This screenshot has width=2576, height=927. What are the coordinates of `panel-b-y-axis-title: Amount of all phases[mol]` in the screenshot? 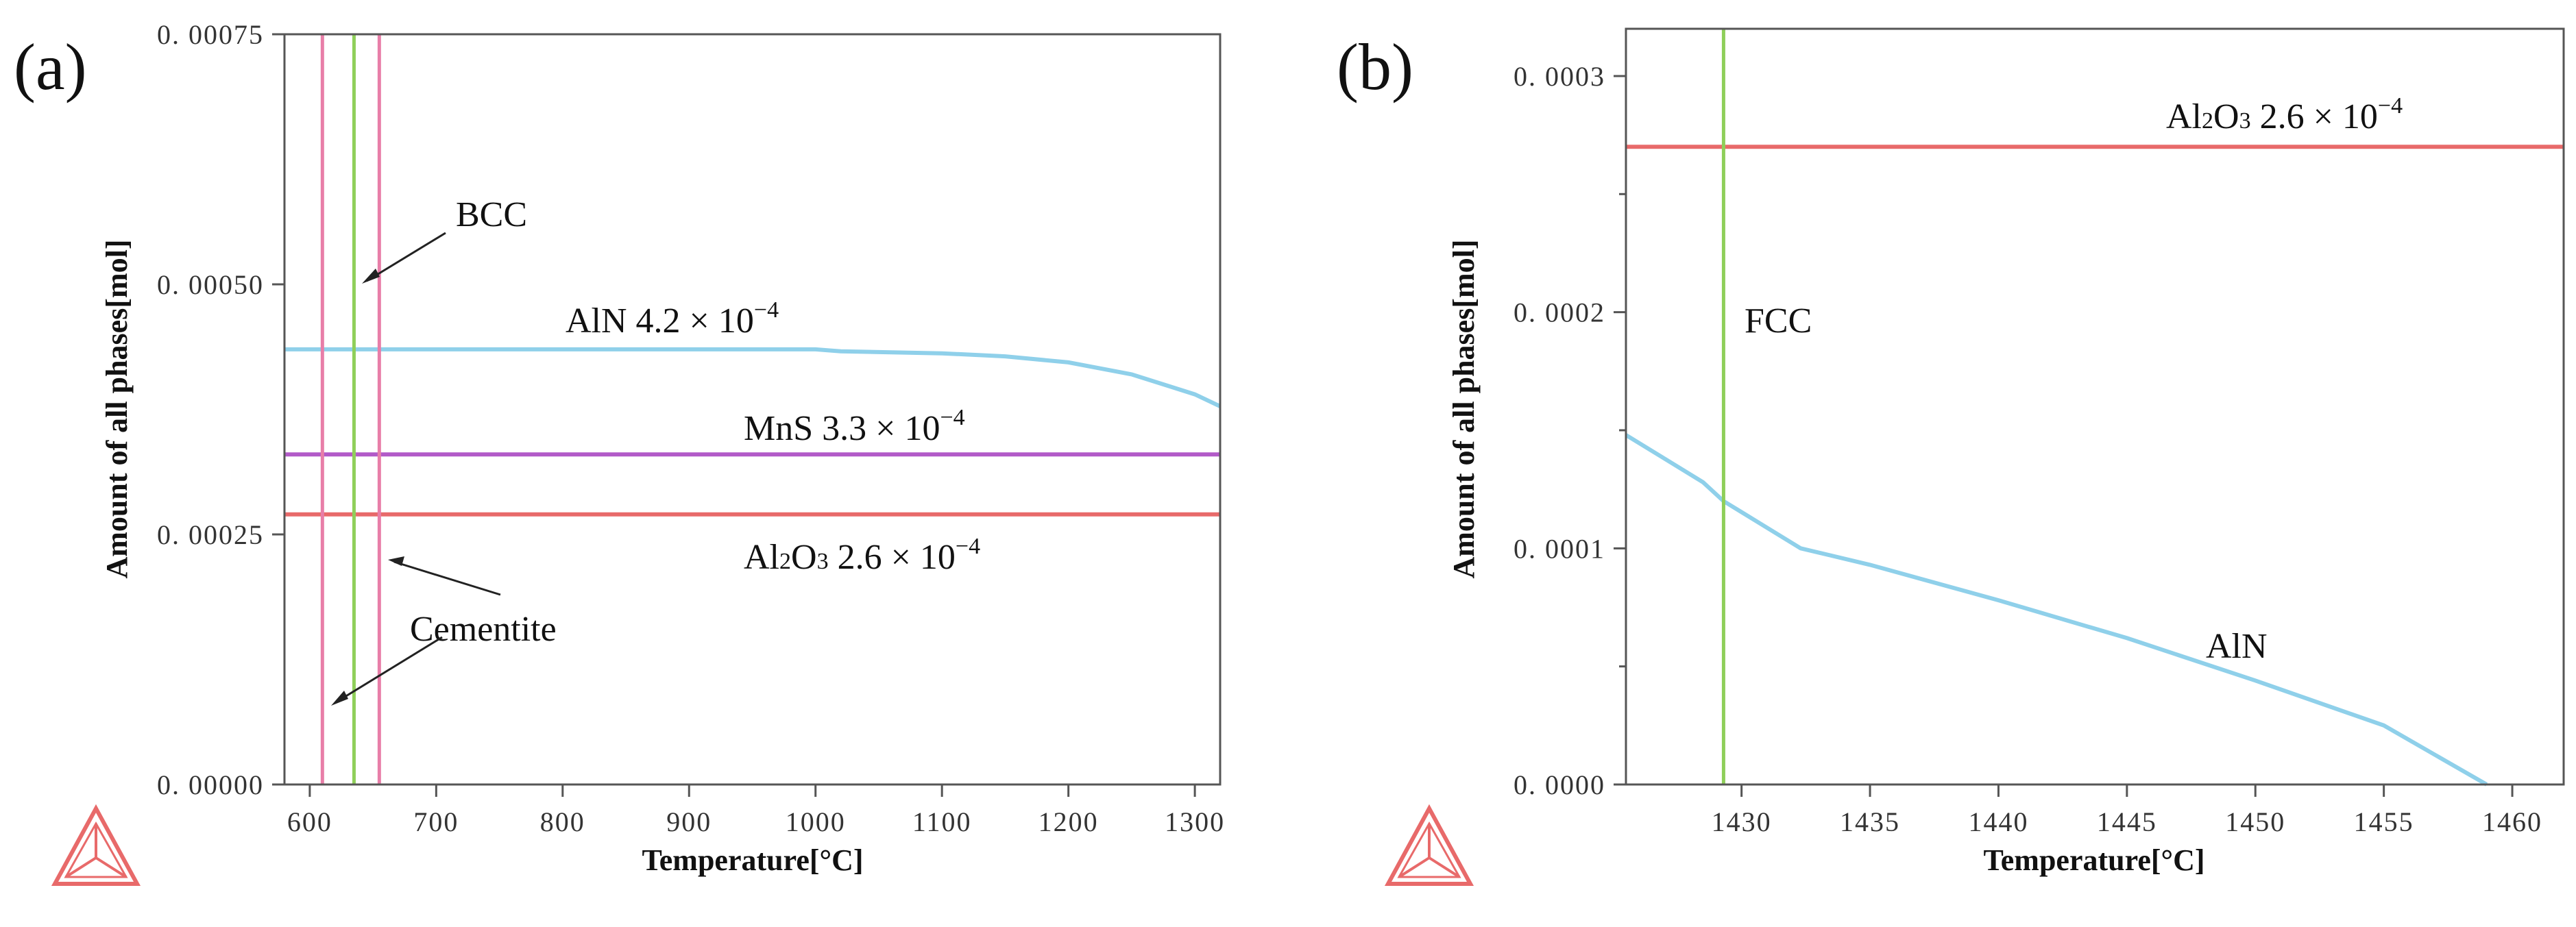 It's located at (1464, 409).